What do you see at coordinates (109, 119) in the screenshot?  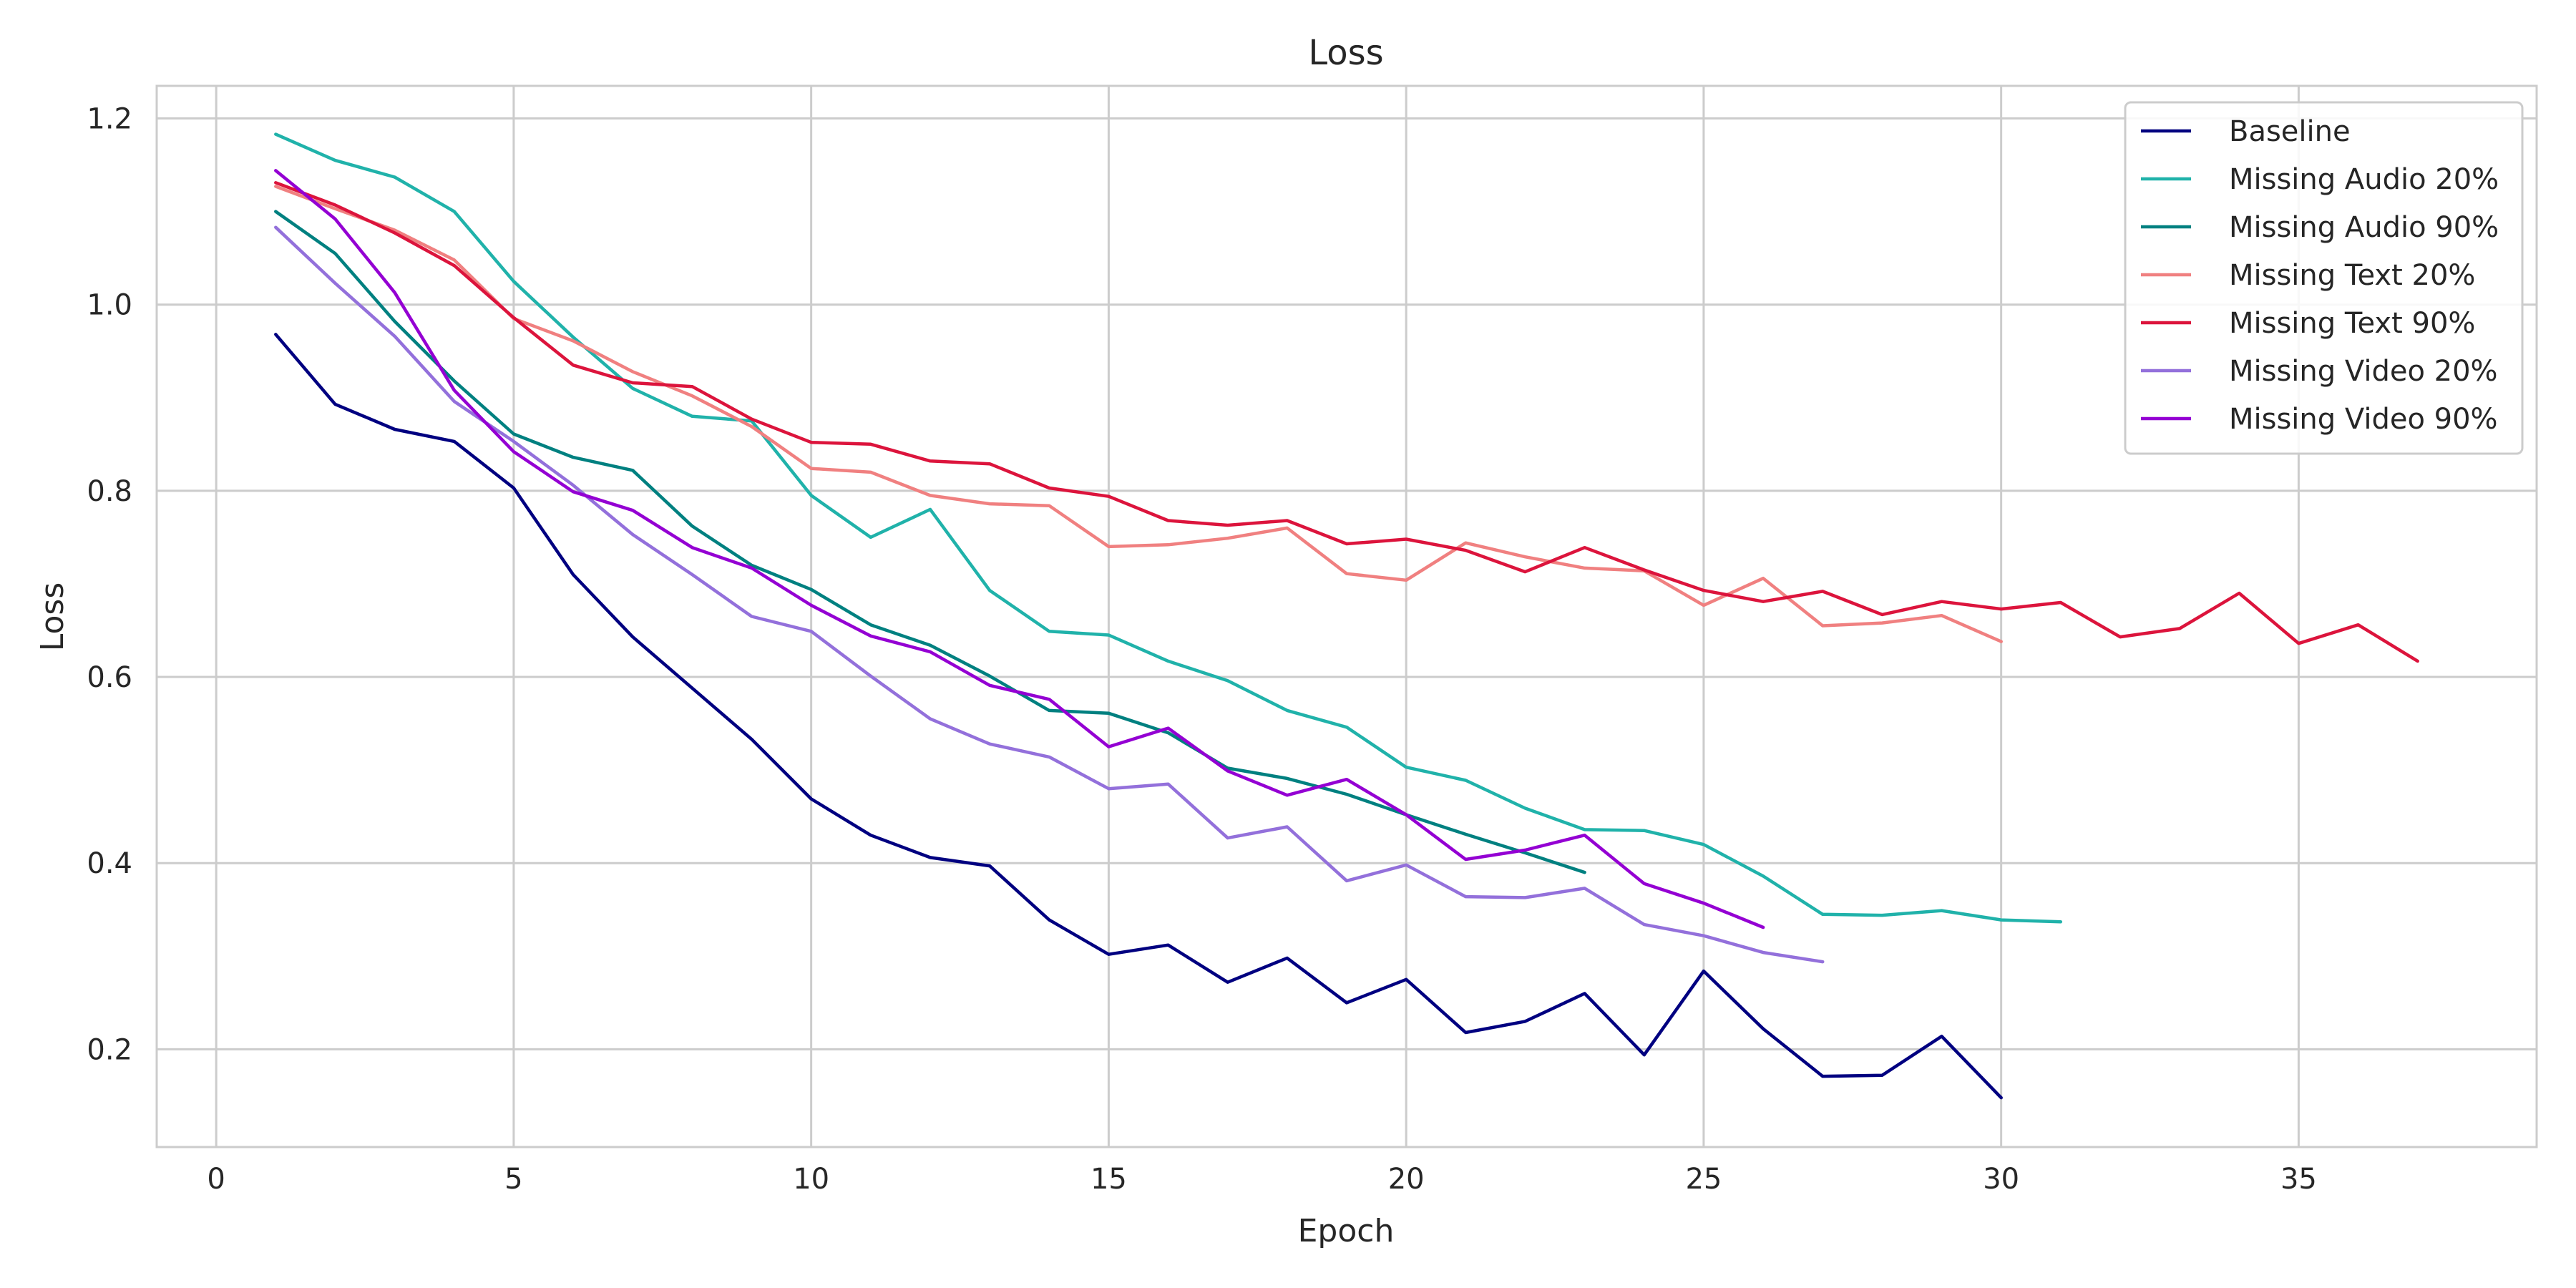 I see `y-tick-label: 1.2` at bounding box center [109, 119].